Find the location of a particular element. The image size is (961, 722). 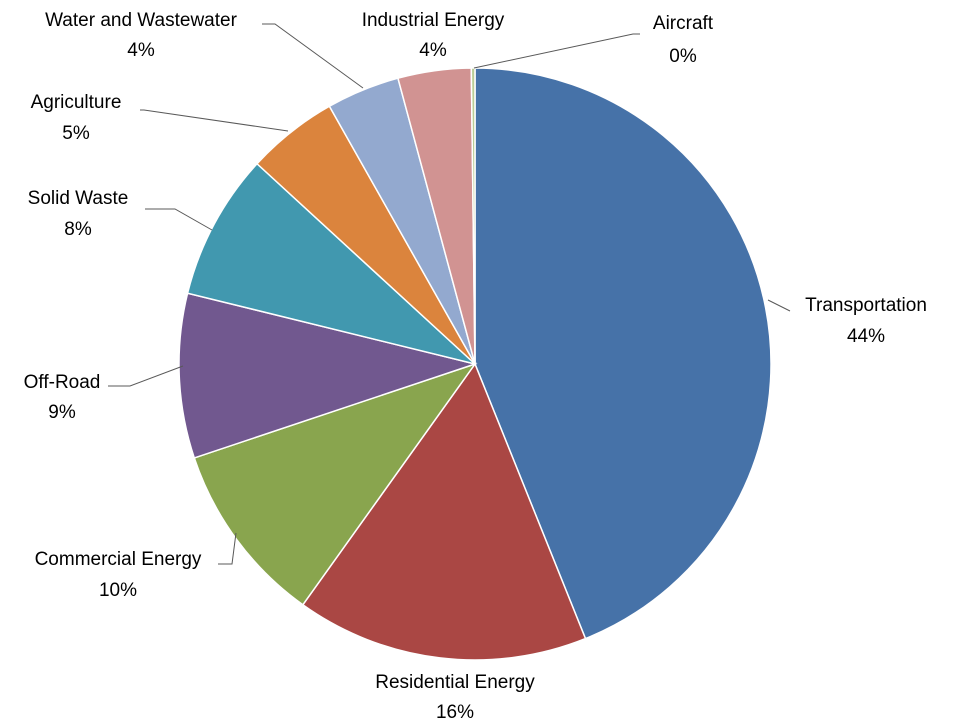

pie-slice-commercial-energy is located at coordinates (335, 484).